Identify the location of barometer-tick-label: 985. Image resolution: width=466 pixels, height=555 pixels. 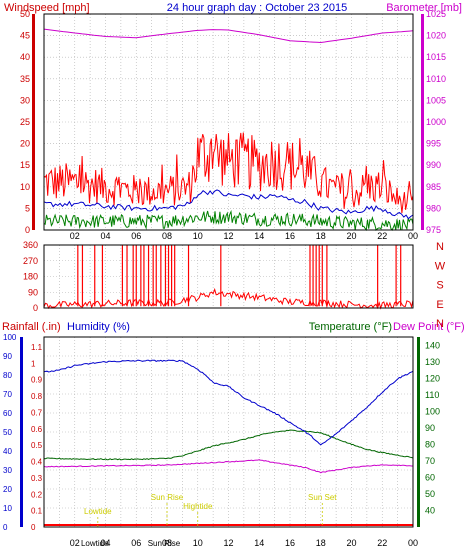
(433, 187).